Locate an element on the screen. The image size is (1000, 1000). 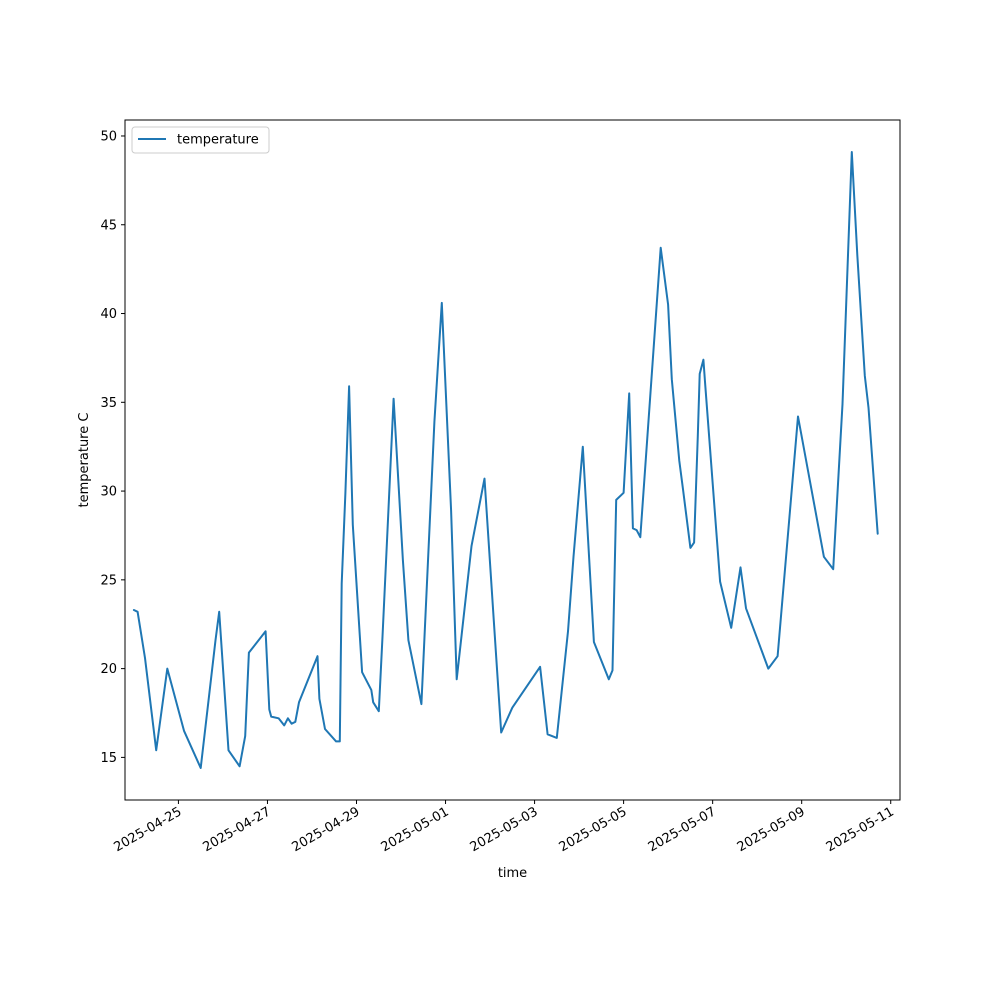
y-tick-label: 35 is located at coordinates (108, 403).